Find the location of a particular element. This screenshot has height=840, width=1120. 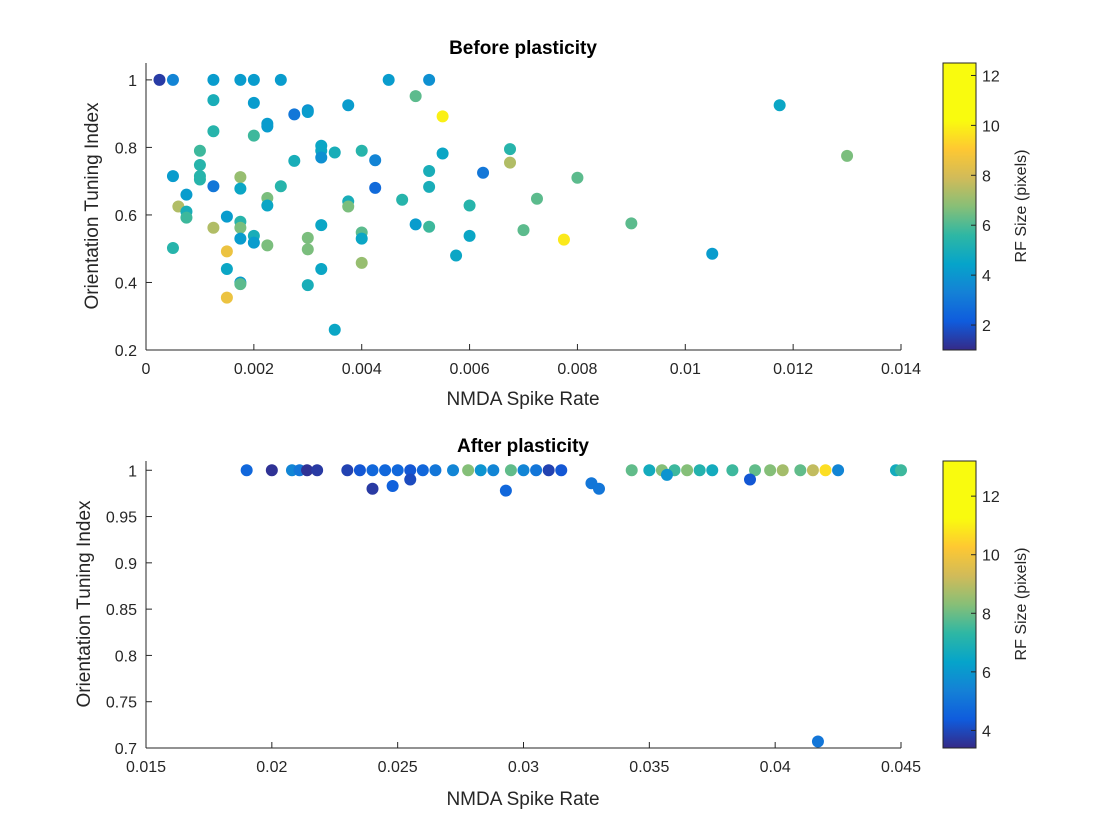

colorbar-tick-label: 6 is located at coordinates (986, 673).